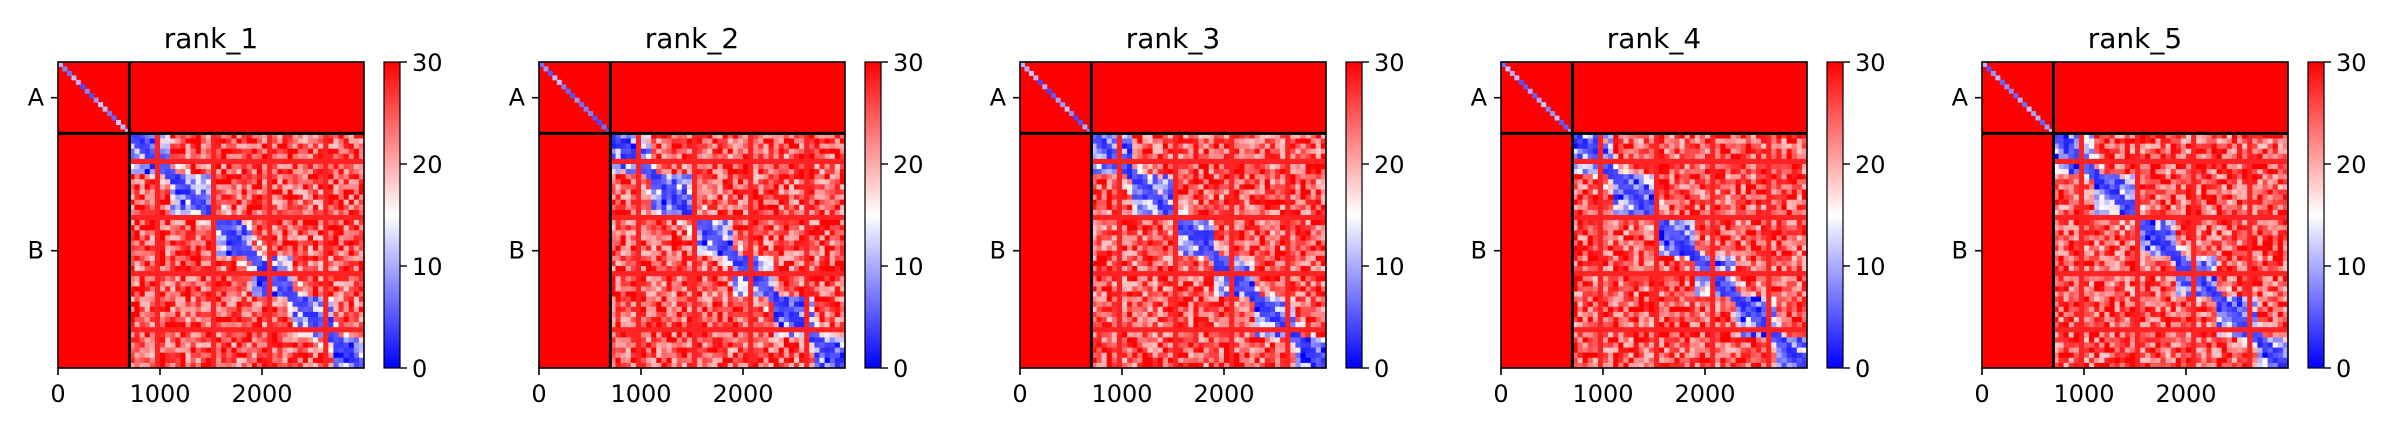 Image resolution: width=2401 pixels, height=438 pixels. What do you see at coordinates (908, 267) in the screenshot?
I see `colorbar-tick-label: 10` at bounding box center [908, 267].